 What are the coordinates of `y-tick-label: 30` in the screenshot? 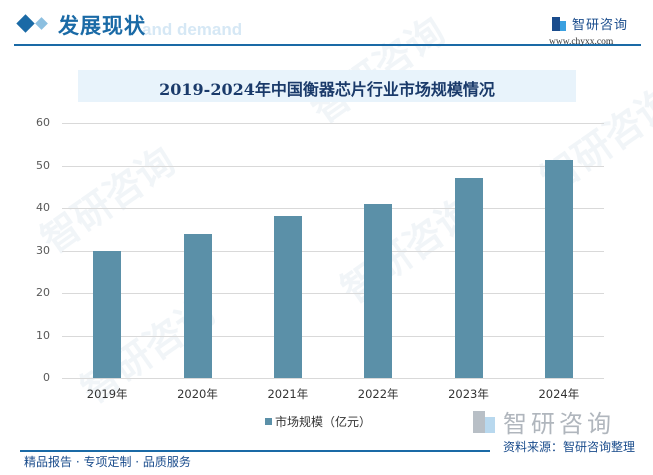 It's located at (43, 250).